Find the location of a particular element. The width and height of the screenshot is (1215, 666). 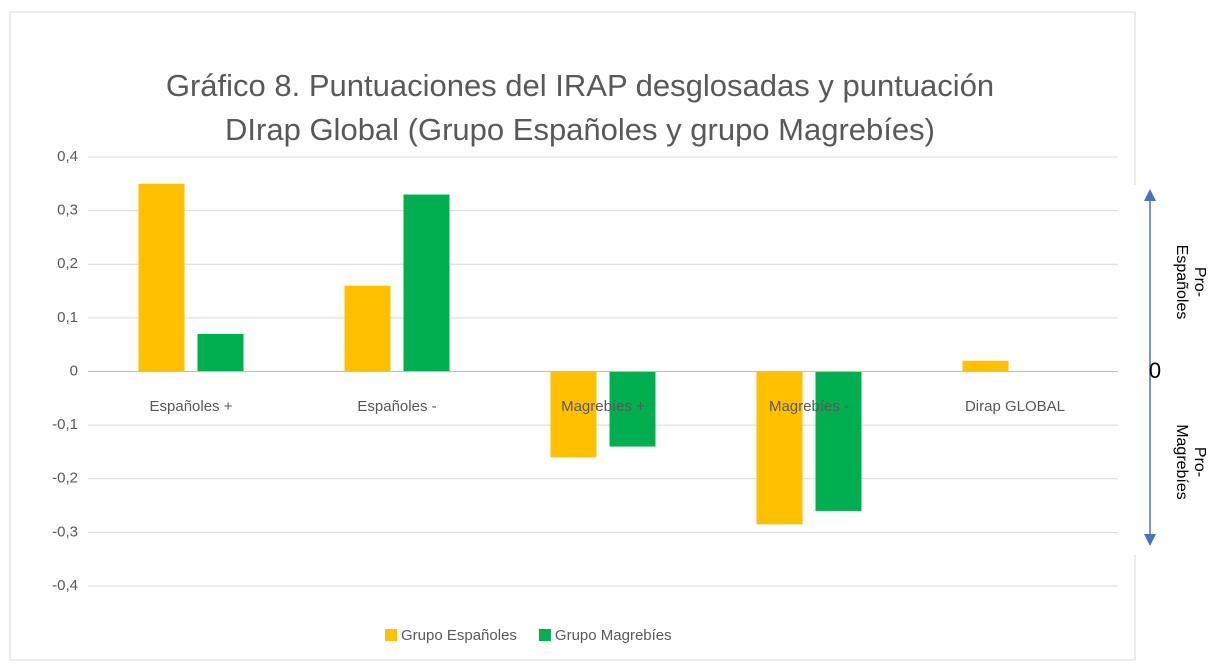

legend-label: Grupo Españoles is located at coordinates (459, 635).